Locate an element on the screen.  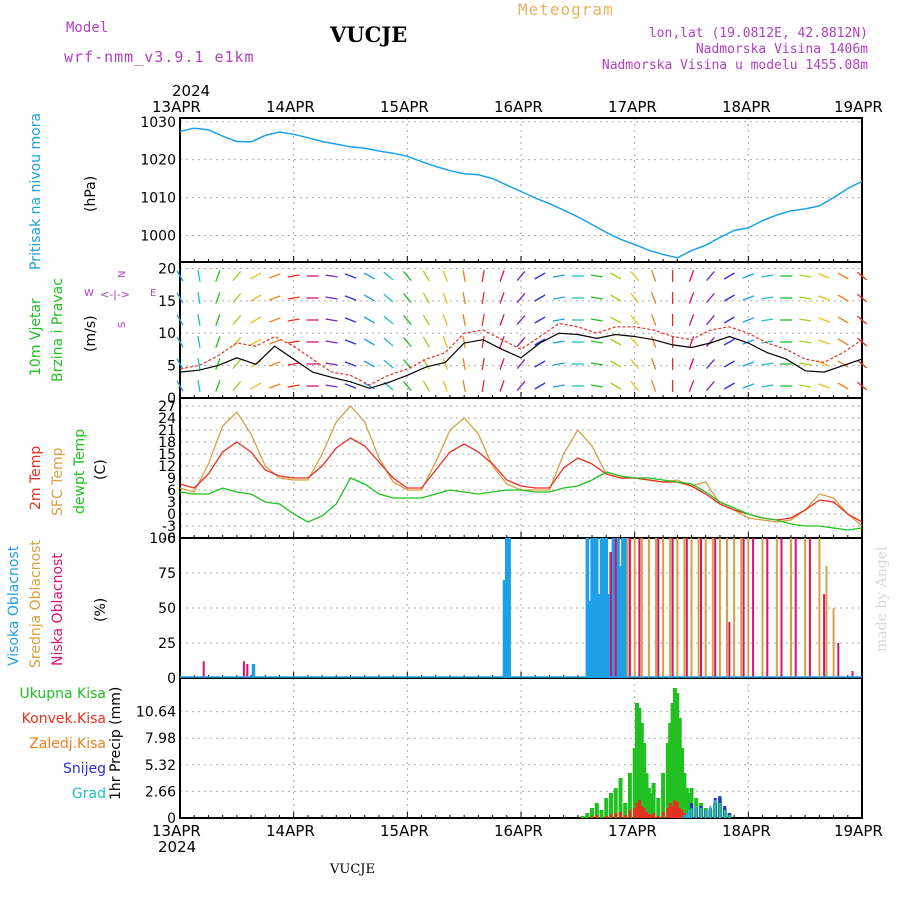
year-top: 2024 is located at coordinates (191, 91).